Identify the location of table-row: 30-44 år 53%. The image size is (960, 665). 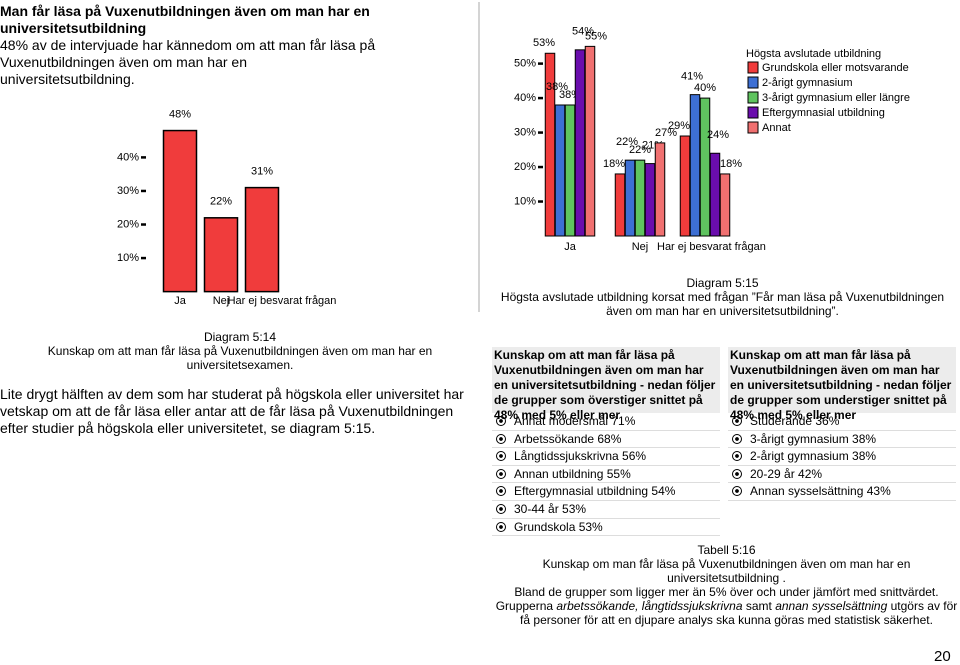
(606, 510).